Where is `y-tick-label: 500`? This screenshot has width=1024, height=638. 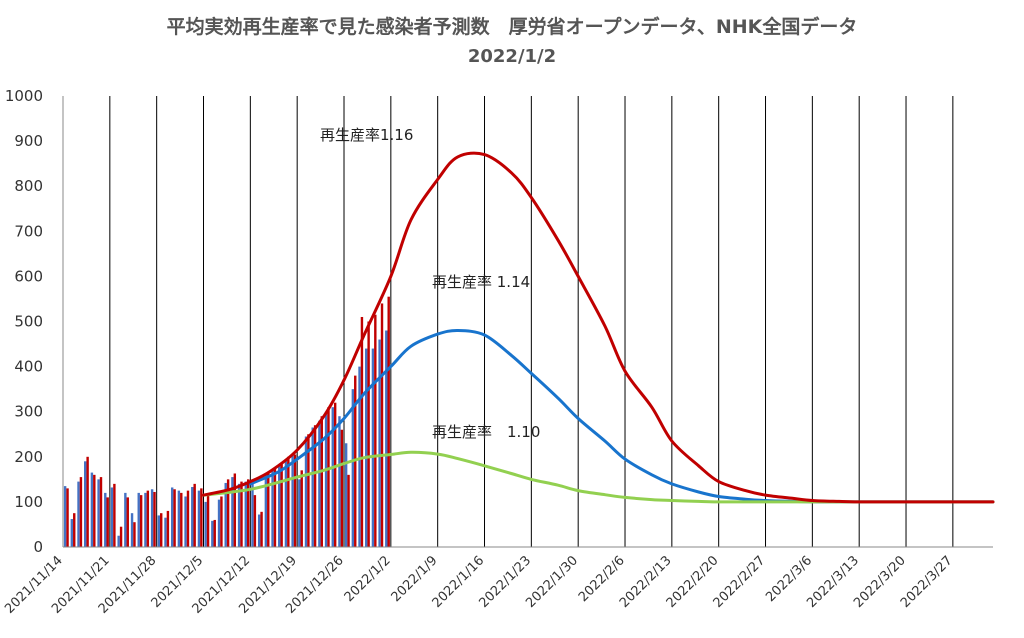
y-tick-label: 500 is located at coordinates (28, 322).